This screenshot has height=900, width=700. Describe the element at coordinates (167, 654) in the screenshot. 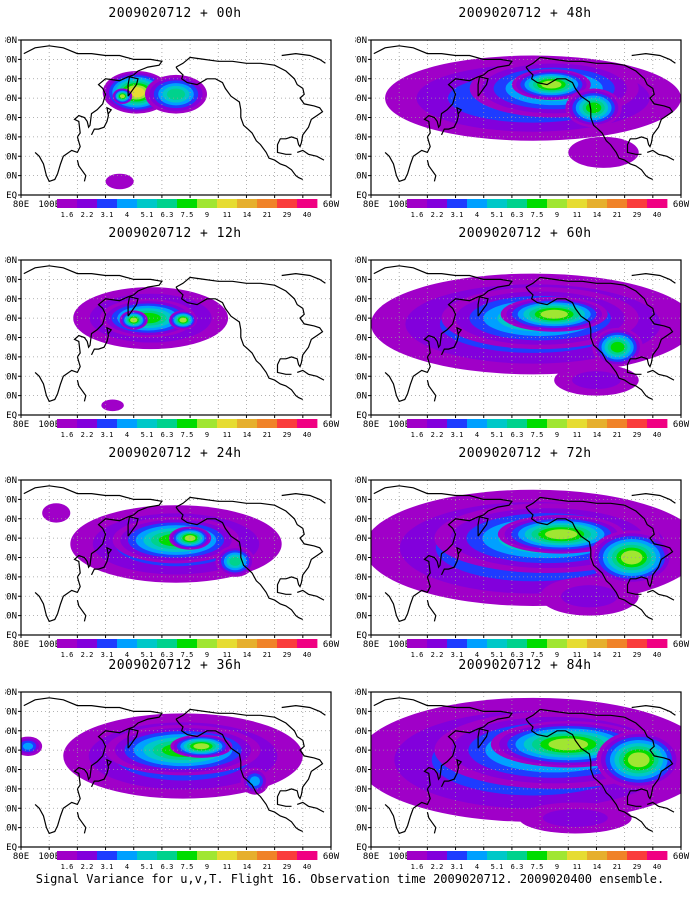

I see `colorbar-label: 6.3` at that location.